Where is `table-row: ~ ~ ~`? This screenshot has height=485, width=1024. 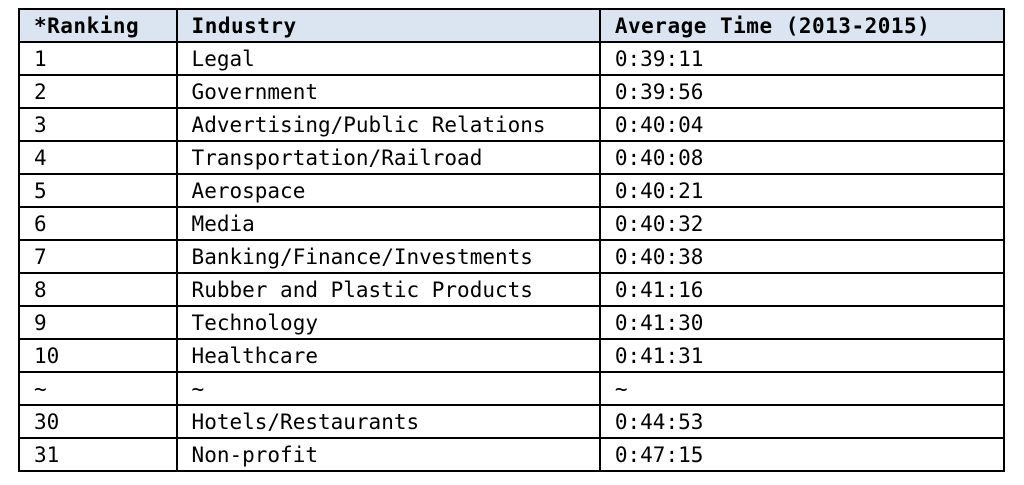
table-row: ~ ~ ~ is located at coordinates (512, 388).